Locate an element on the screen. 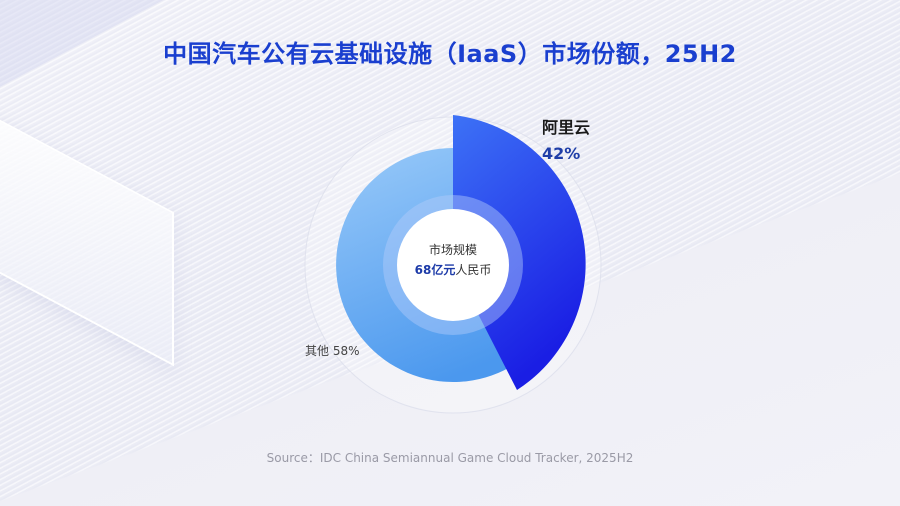 The width and height of the screenshot is (900, 506). slice-aliyun is located at coordinates (519, 252).